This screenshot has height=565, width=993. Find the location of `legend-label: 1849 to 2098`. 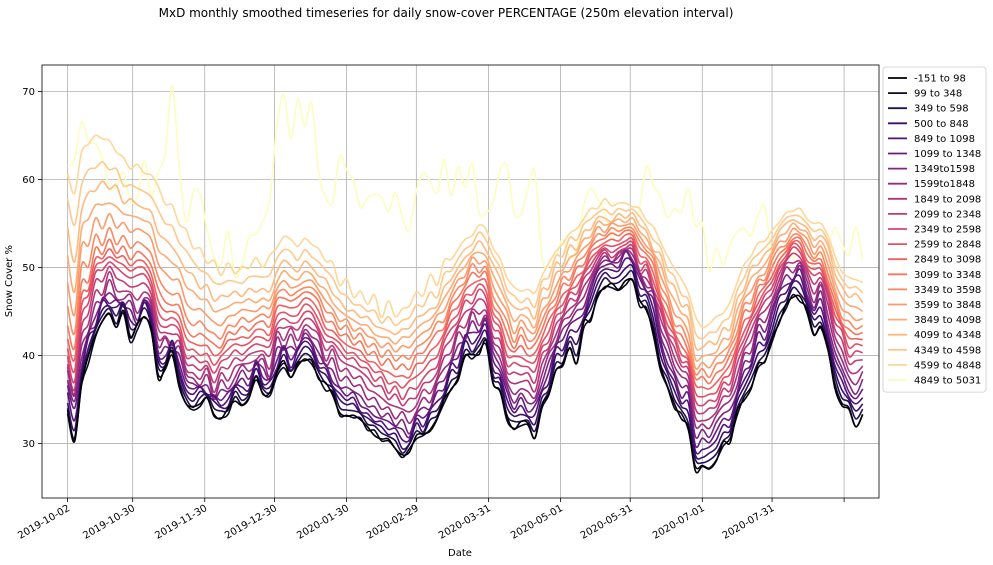

legend-label: 1849 to 2098 is located at coordinates (947, 199).